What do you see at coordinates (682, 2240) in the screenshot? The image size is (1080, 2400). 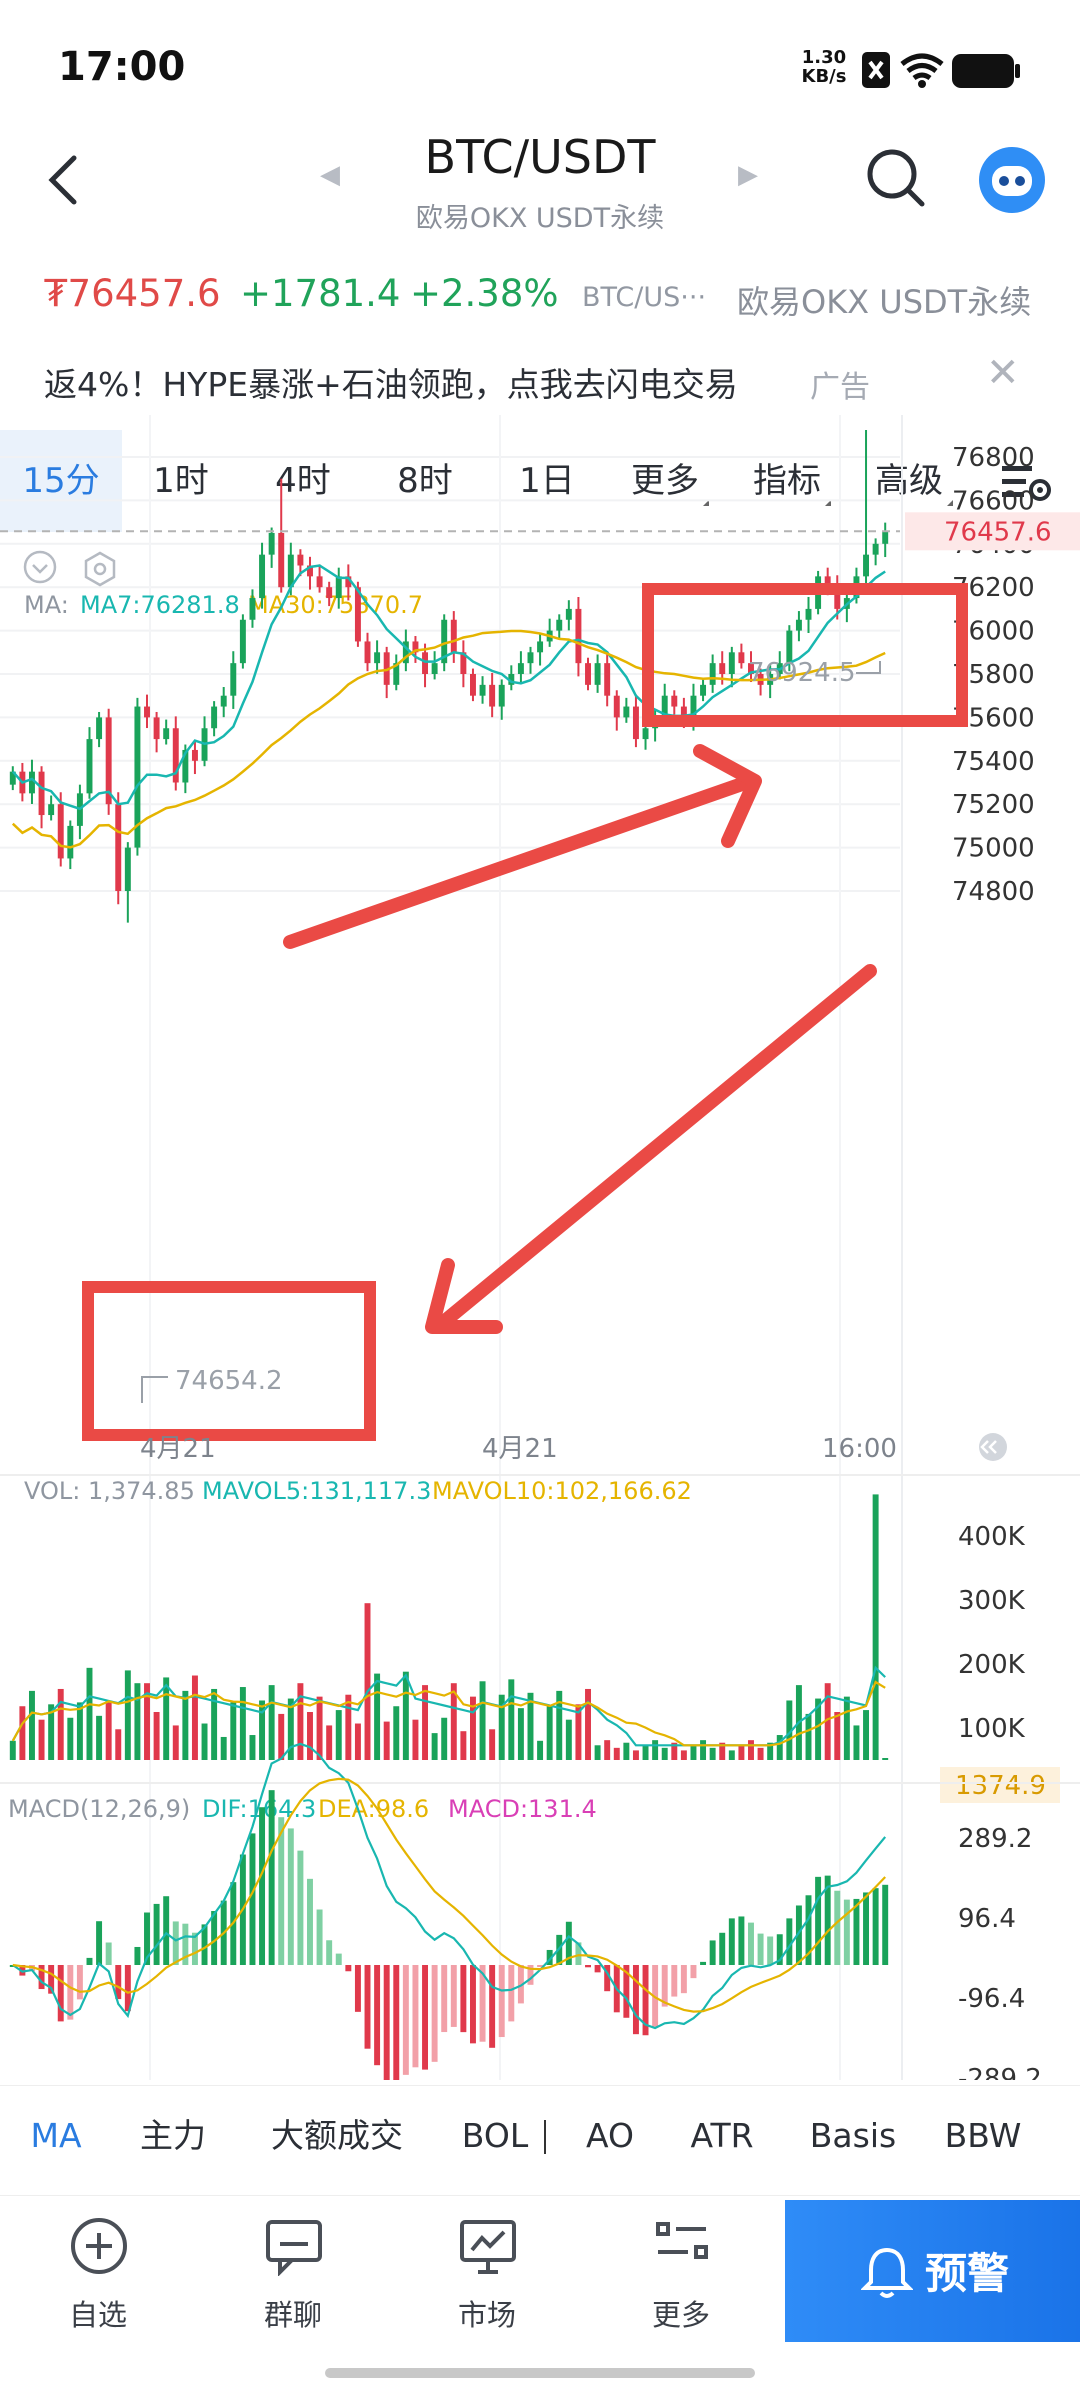 I see `more-options-icon` at bounding box center [682, 2240].